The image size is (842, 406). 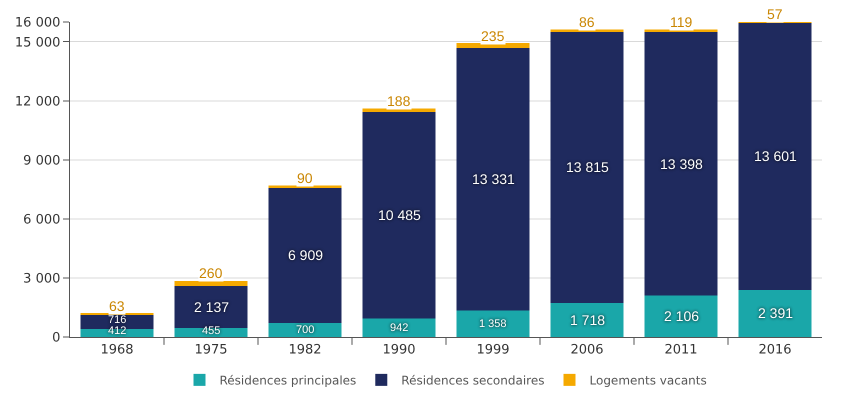 I want to click on data-label: 1 358, so click(x=493, y=324).